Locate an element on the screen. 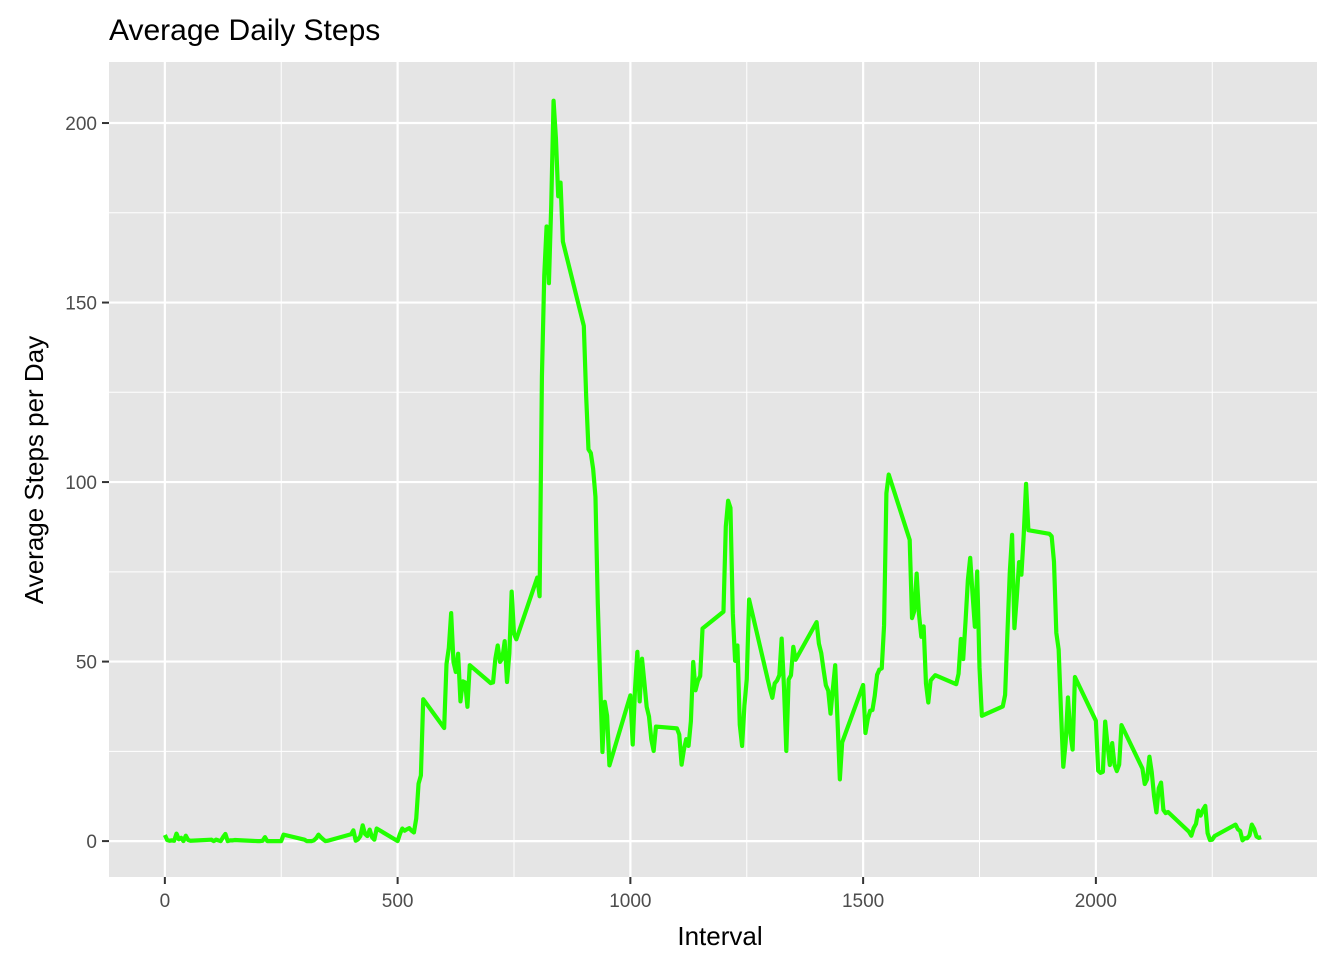 The image size is (1344, 960). y-tick-label: 0 is located at coordinates (91, 842).